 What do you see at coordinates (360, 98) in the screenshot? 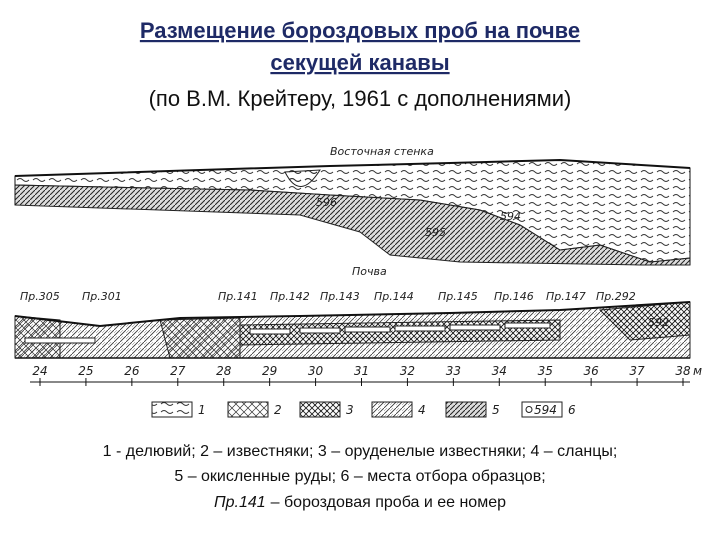
I see `subtitle: (по В.М. Крейтеру, 1961 с дополнениями)` at bounding box center [360, 98].